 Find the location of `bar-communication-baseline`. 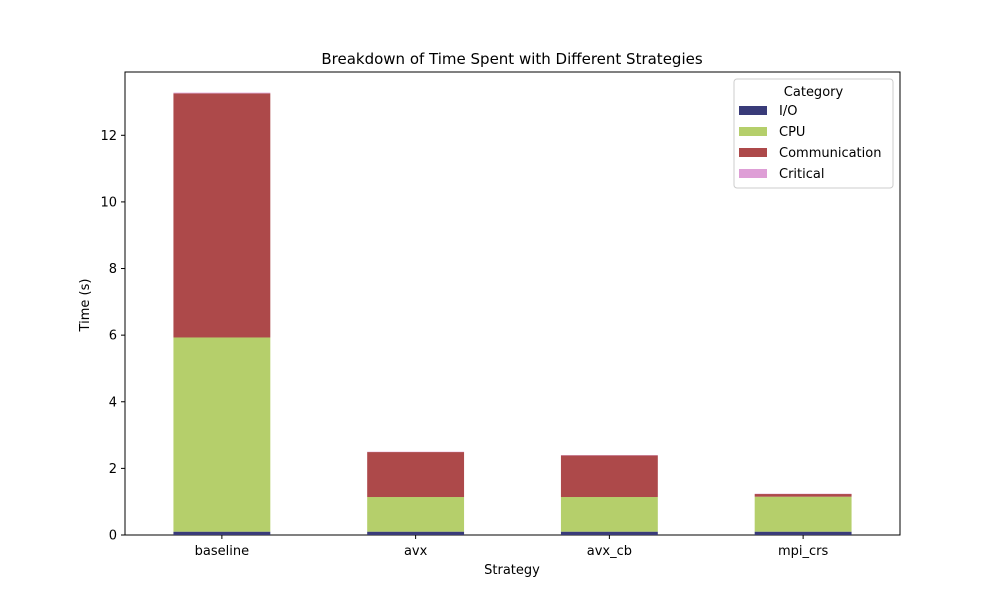

bar-communication-baseline is located at coordinates (222, 215).